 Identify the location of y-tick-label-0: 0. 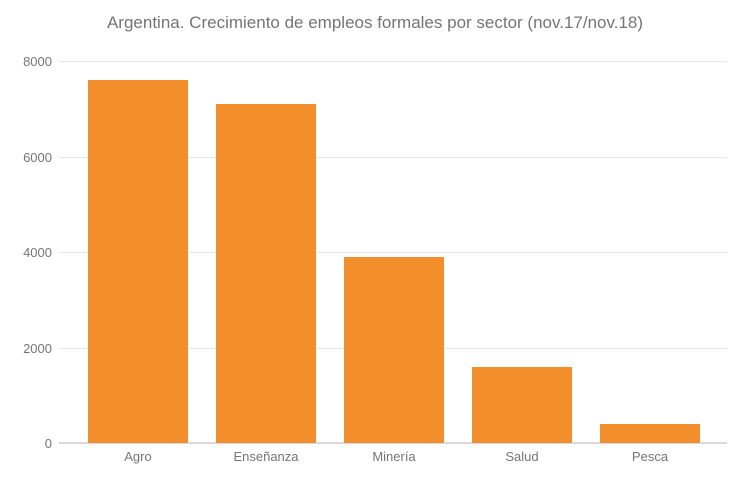
(48, 443).